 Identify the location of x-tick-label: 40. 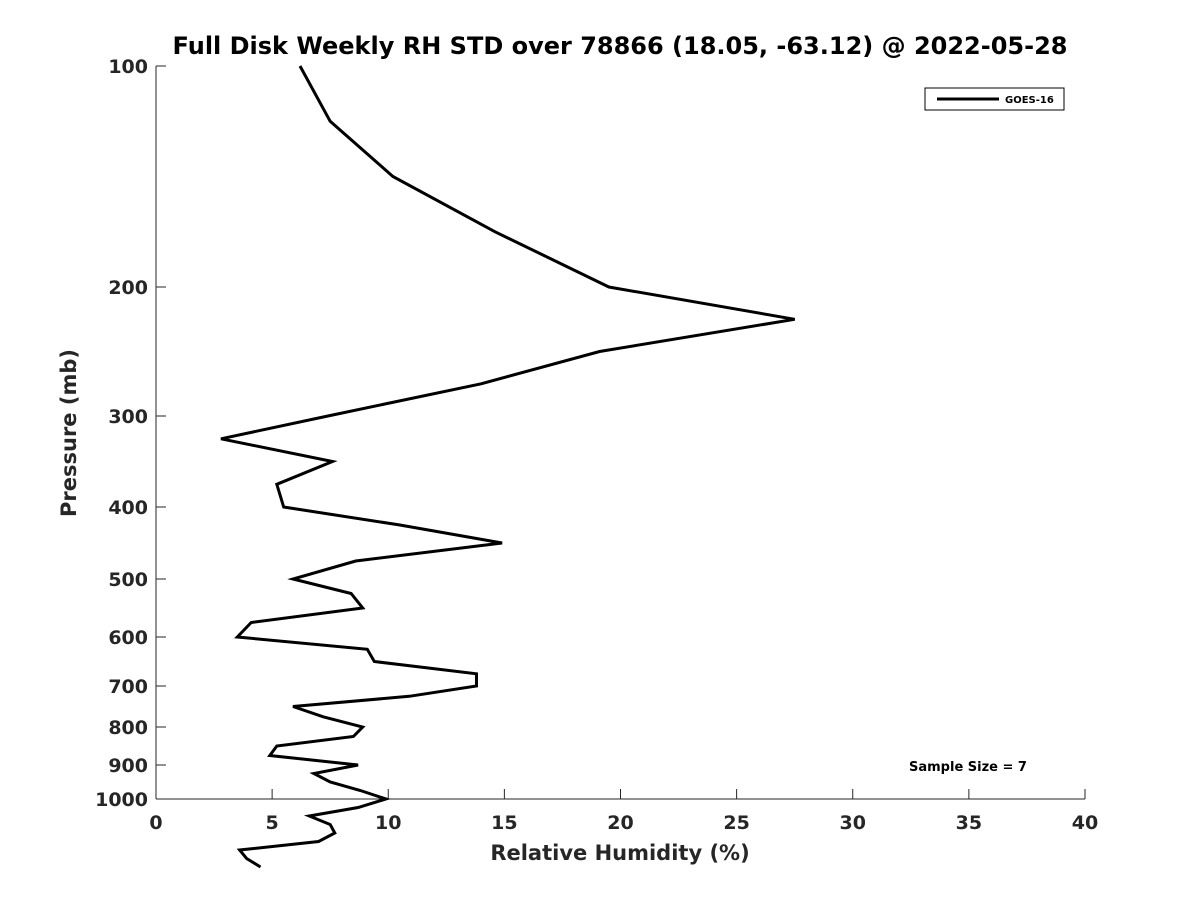
(1085, 823).